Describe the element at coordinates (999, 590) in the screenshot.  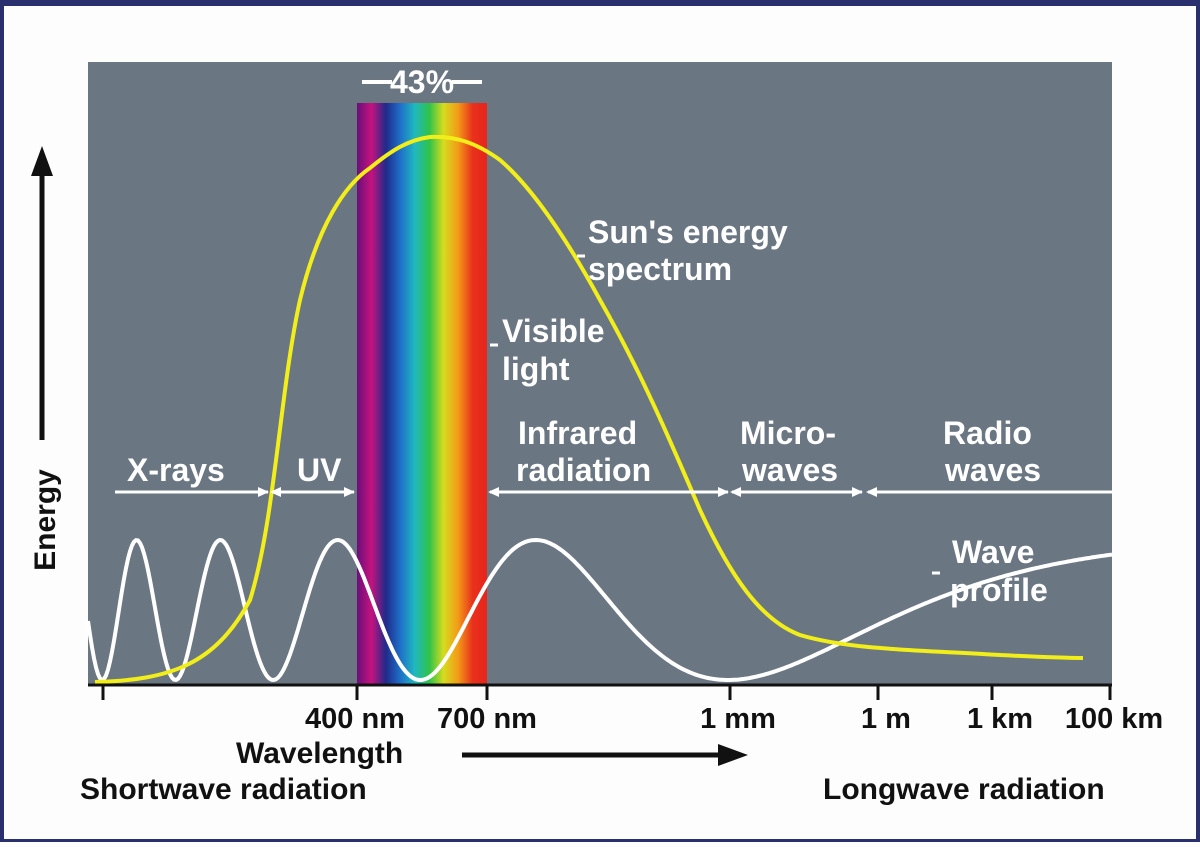
I see `wave-profile-label-2: profile` at that location.